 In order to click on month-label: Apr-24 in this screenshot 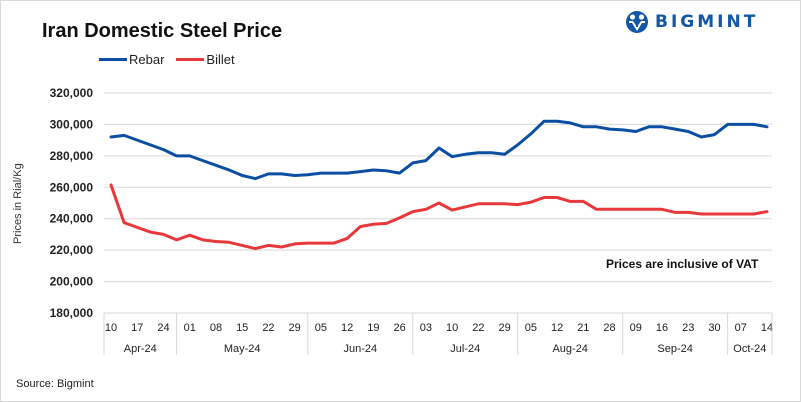, I will do `click(140, 349)`.